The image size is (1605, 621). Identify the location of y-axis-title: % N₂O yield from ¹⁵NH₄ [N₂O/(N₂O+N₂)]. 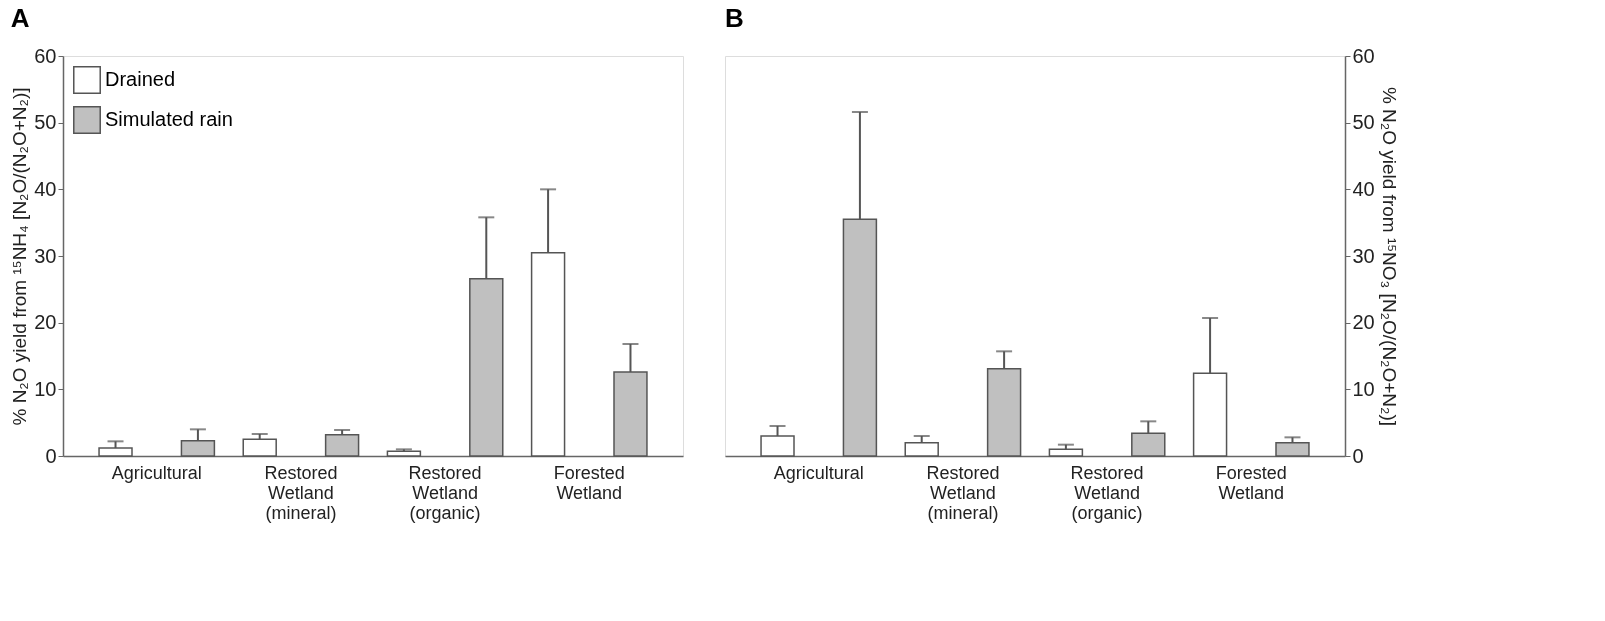
(20, 256).